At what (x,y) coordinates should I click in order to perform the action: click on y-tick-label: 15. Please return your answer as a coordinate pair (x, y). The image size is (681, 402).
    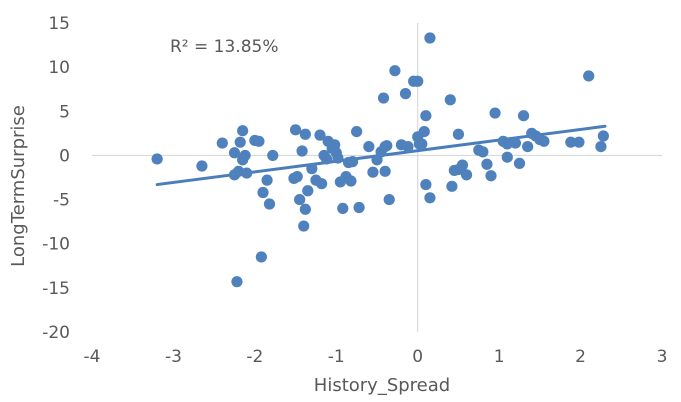
    Looking at the image, I should click on (59, 24).